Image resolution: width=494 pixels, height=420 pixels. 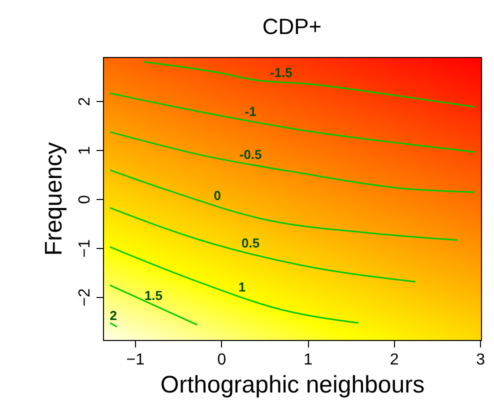 I want to click on y-axis-title: Frequency, so click(x=54, y=199).